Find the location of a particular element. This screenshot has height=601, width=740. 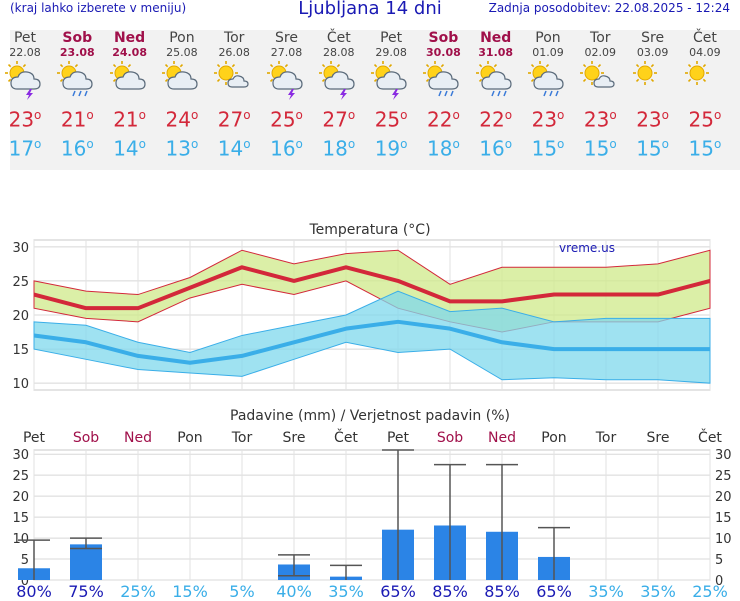

precip-probability: 80% is located at coordinates (34, 591).